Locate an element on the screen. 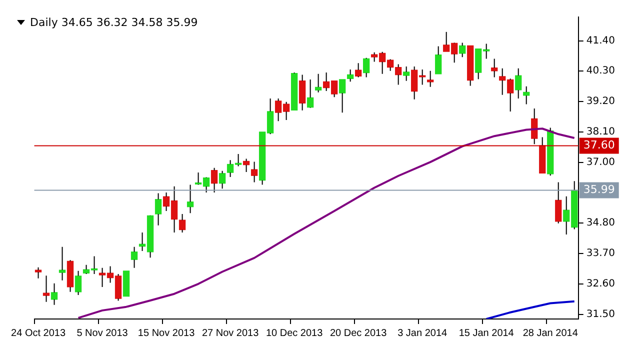  x-tick-label: 28 Jan 2014 is located at coordinates (550, 333).